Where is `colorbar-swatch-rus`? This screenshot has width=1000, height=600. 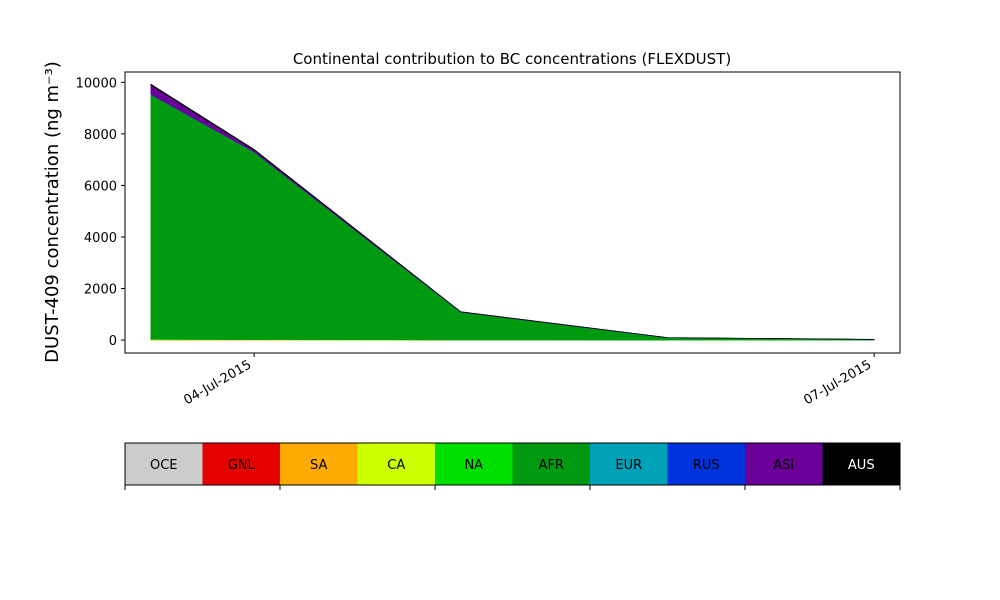 colorbar-swatch-rus is located at coordinates (706, 464).